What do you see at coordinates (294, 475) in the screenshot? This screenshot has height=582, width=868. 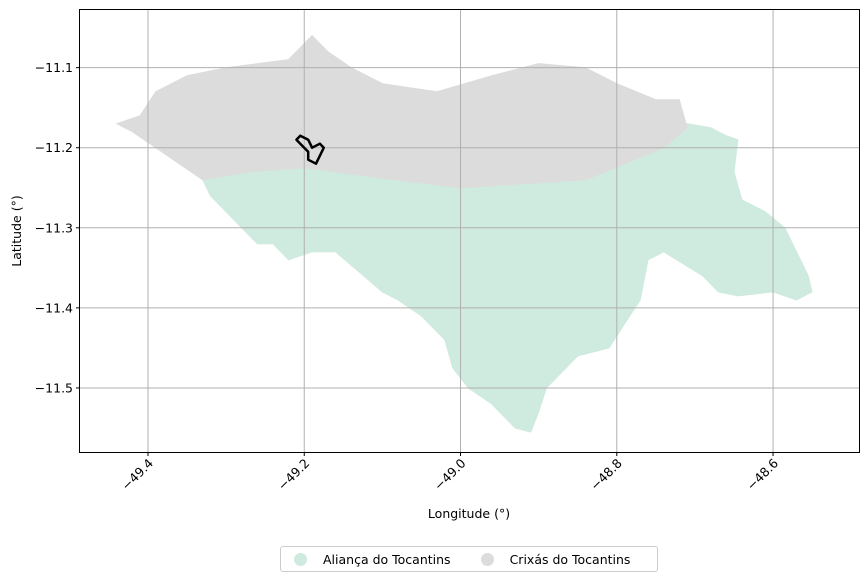 I see `x-tick-label: −49.2` at bounding box center [294, 475].